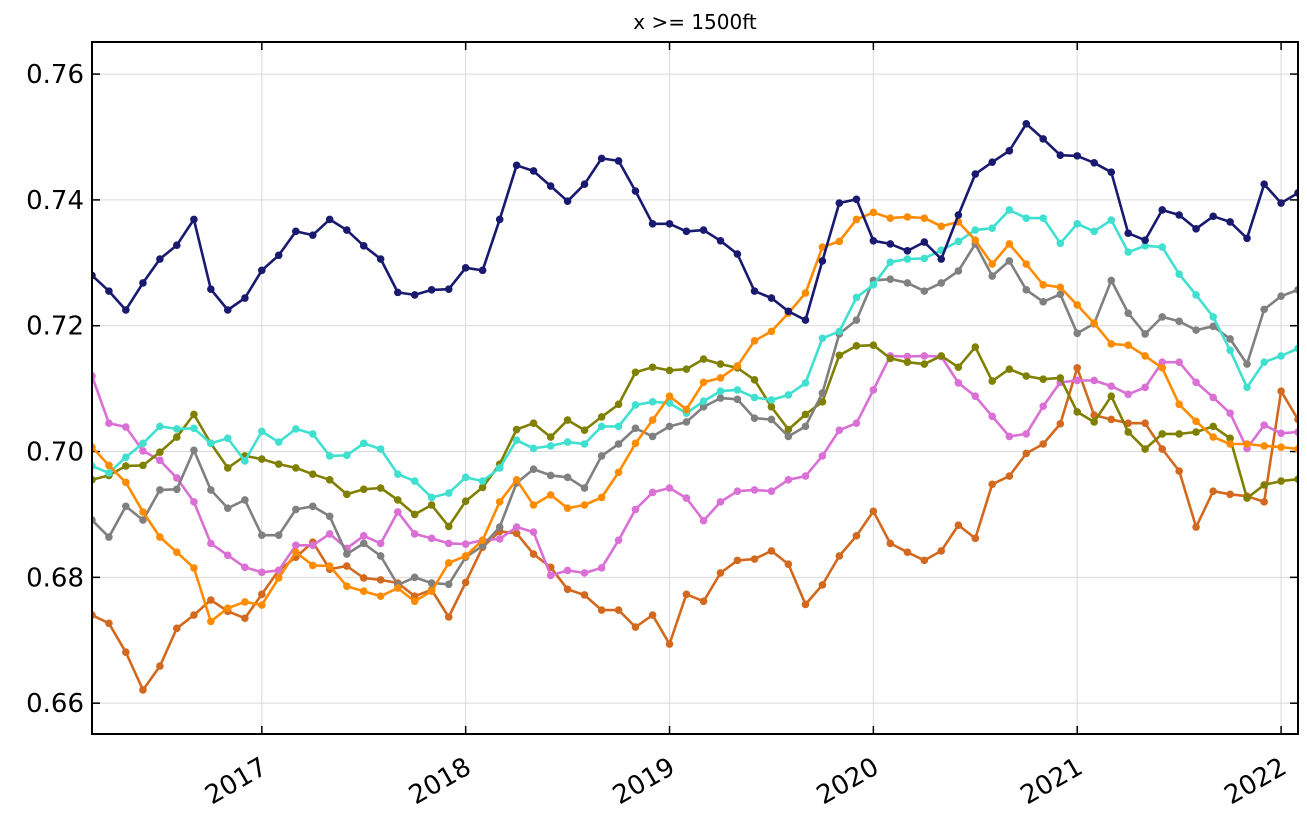 The width and height of the screenshot is (1307, 819). What do you see at coordinates (695, 22) in the screenshot?
I see `chart-title: x >= 1500ft` at bounding box center [695, 22].